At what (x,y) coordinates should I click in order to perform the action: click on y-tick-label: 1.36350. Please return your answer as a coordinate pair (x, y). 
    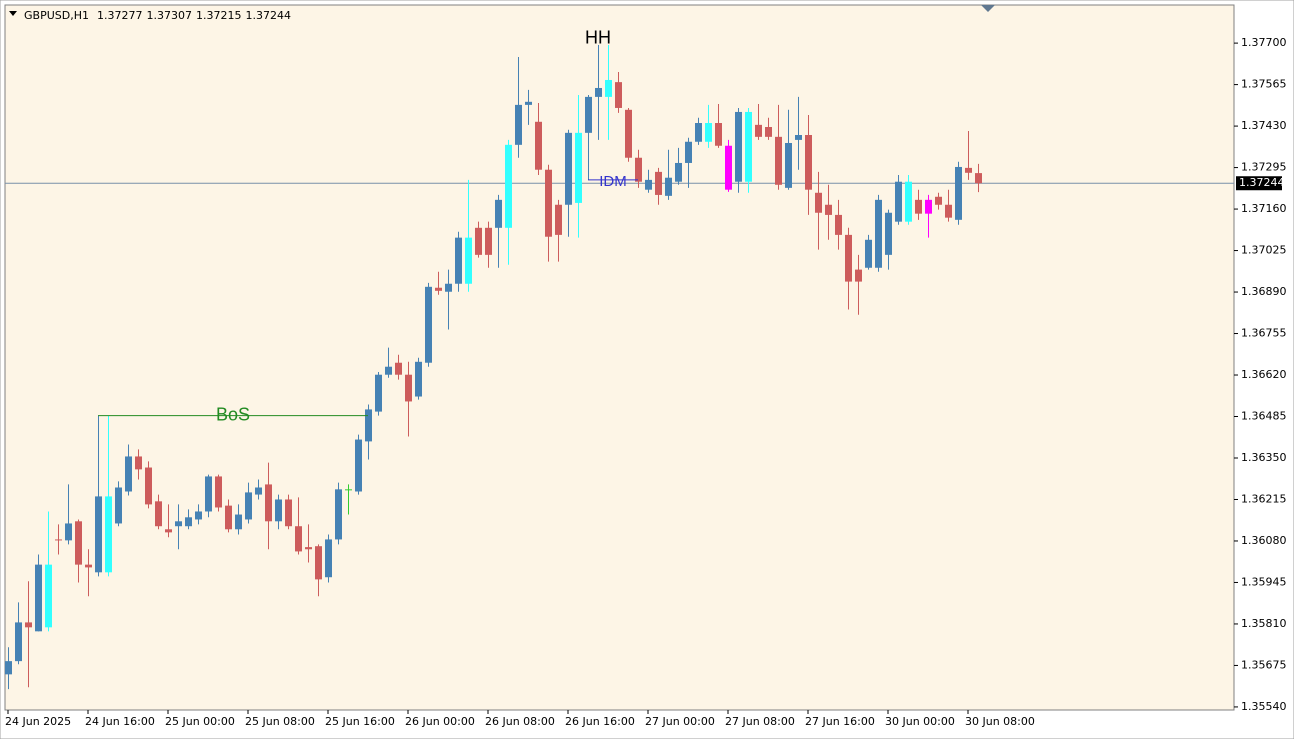
    Looking at the image, I should click on (1264, 457).